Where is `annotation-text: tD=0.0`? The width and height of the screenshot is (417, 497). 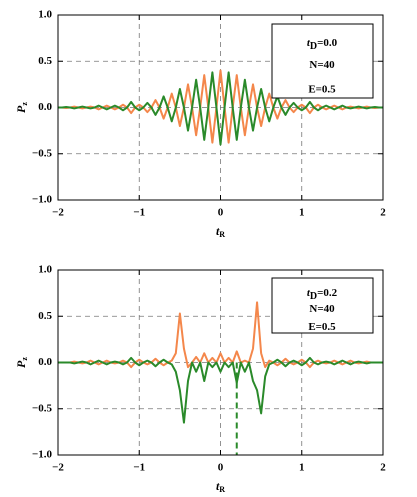
annotation-text: tD=0.0 is located at coordinates (322, 44).